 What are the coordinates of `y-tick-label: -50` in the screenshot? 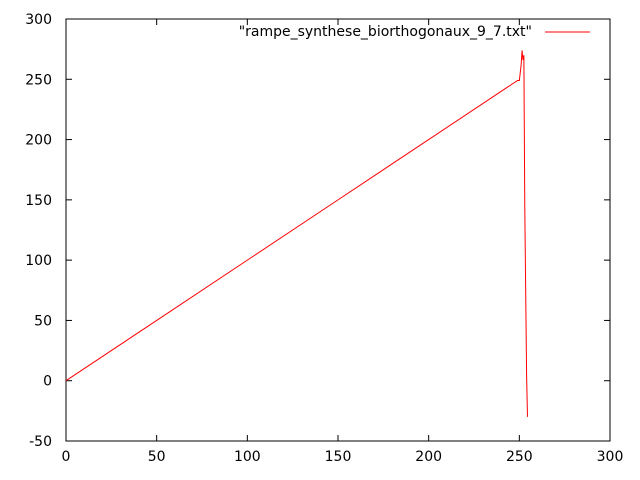 It's located at (40, 442).